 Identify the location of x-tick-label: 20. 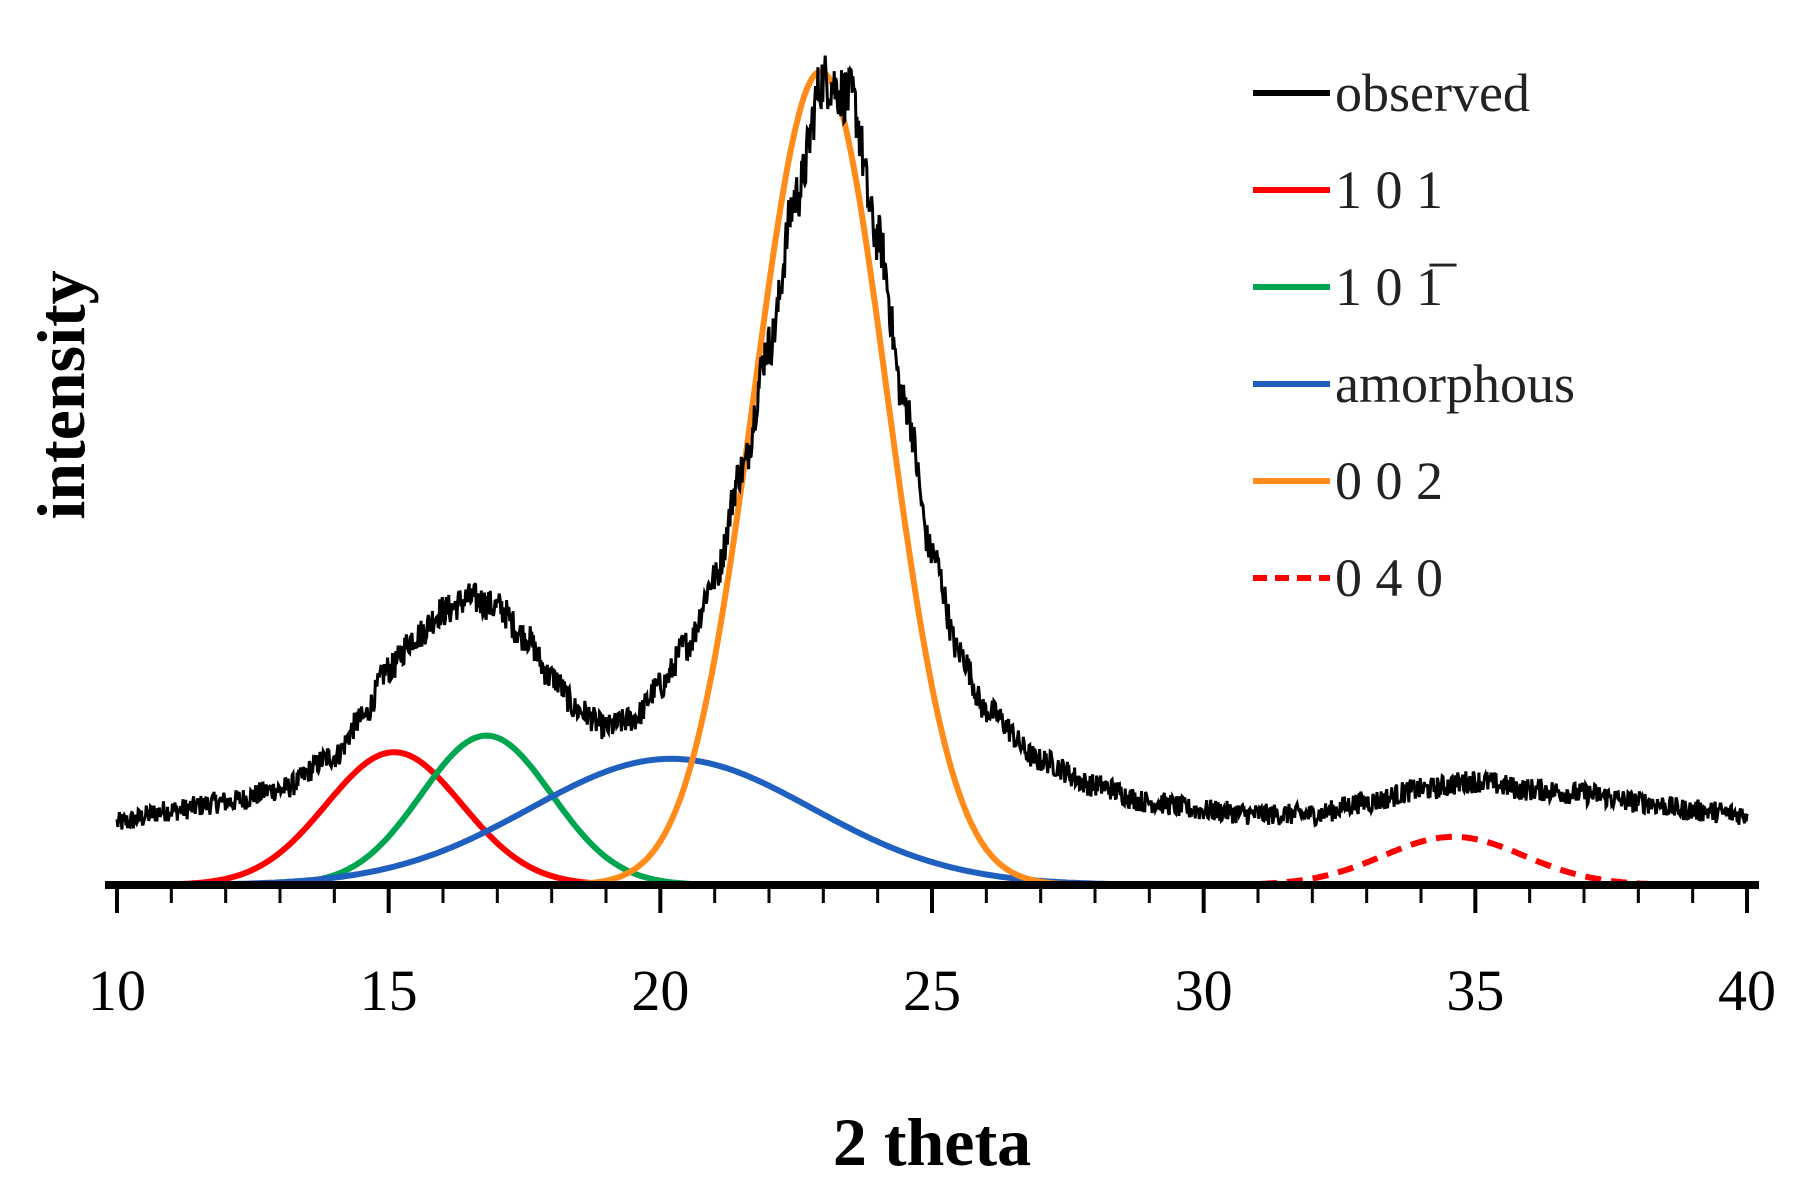
(660, 990).